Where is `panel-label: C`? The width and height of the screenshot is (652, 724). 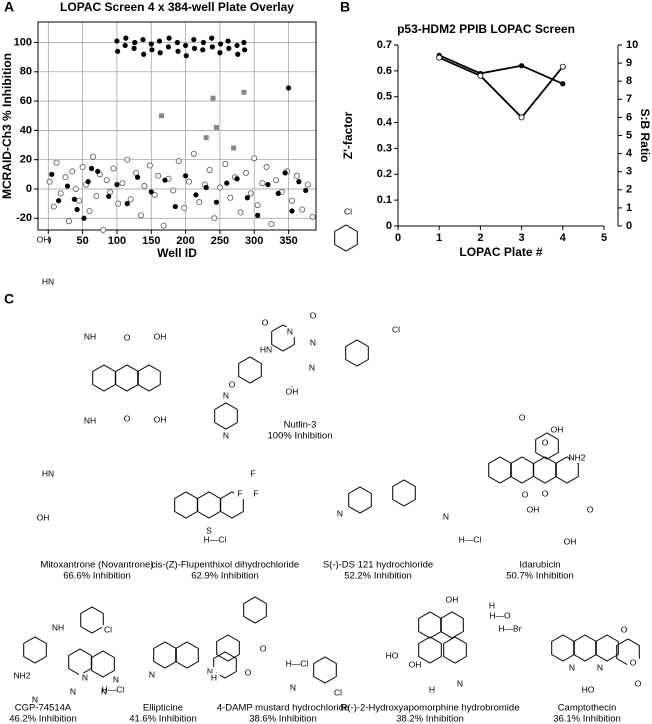 panel-label: C is located at coordinates (9, 299).